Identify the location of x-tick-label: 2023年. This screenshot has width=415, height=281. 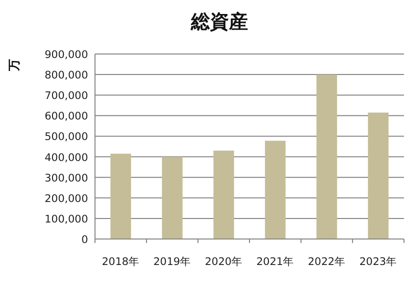
(378, 262).